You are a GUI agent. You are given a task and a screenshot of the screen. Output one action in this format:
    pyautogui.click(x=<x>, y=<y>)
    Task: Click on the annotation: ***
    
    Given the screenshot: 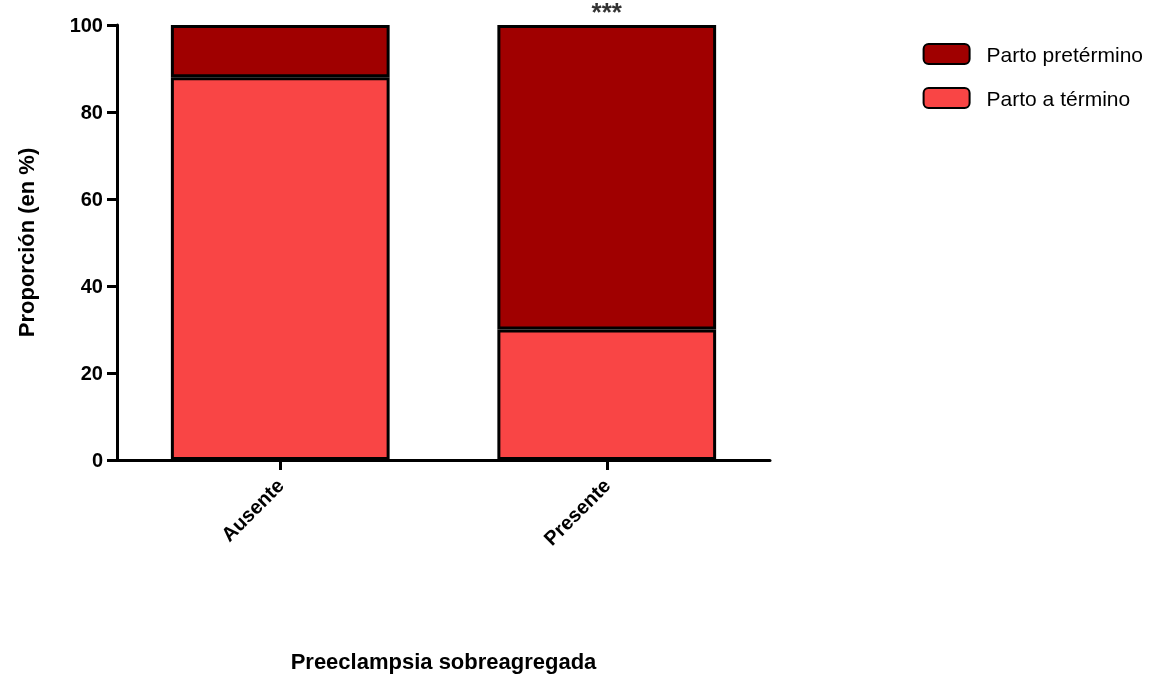 What is the action you would take?
    pyautogui.click(x=607, y=13)
    